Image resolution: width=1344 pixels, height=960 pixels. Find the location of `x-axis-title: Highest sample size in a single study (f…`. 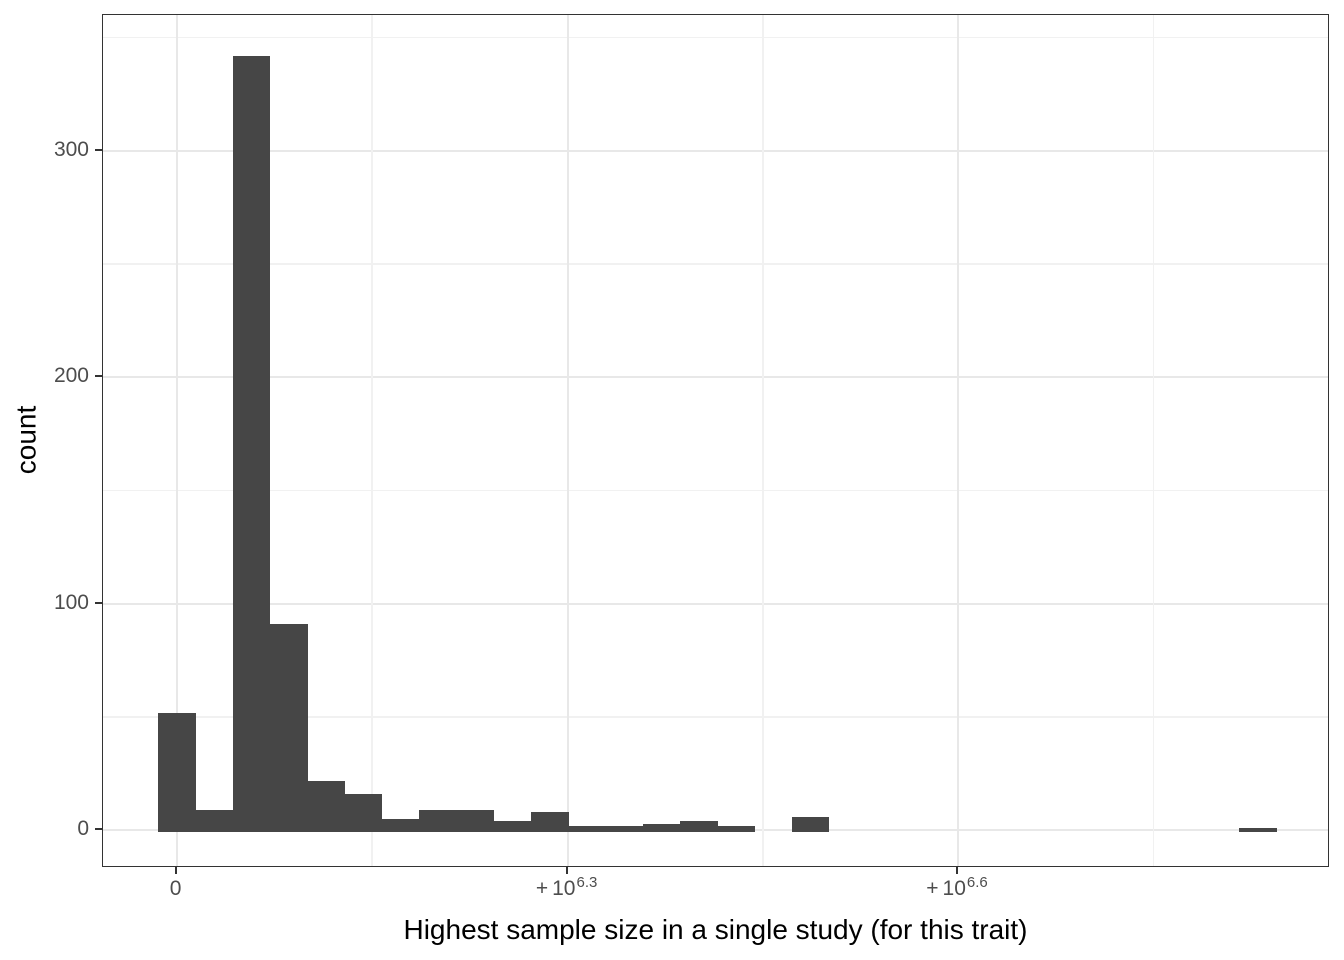

x-axis-title: Highest sample size in a single study (f… is located at coordinates (715, 929).